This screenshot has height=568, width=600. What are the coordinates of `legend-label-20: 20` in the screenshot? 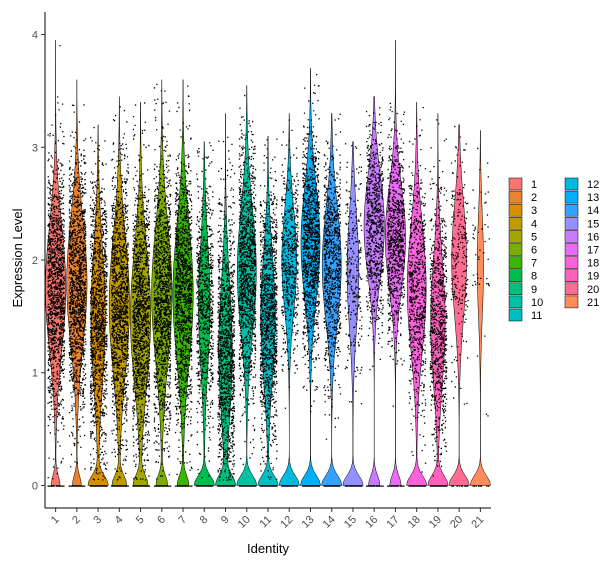 It's located at (593, 290).